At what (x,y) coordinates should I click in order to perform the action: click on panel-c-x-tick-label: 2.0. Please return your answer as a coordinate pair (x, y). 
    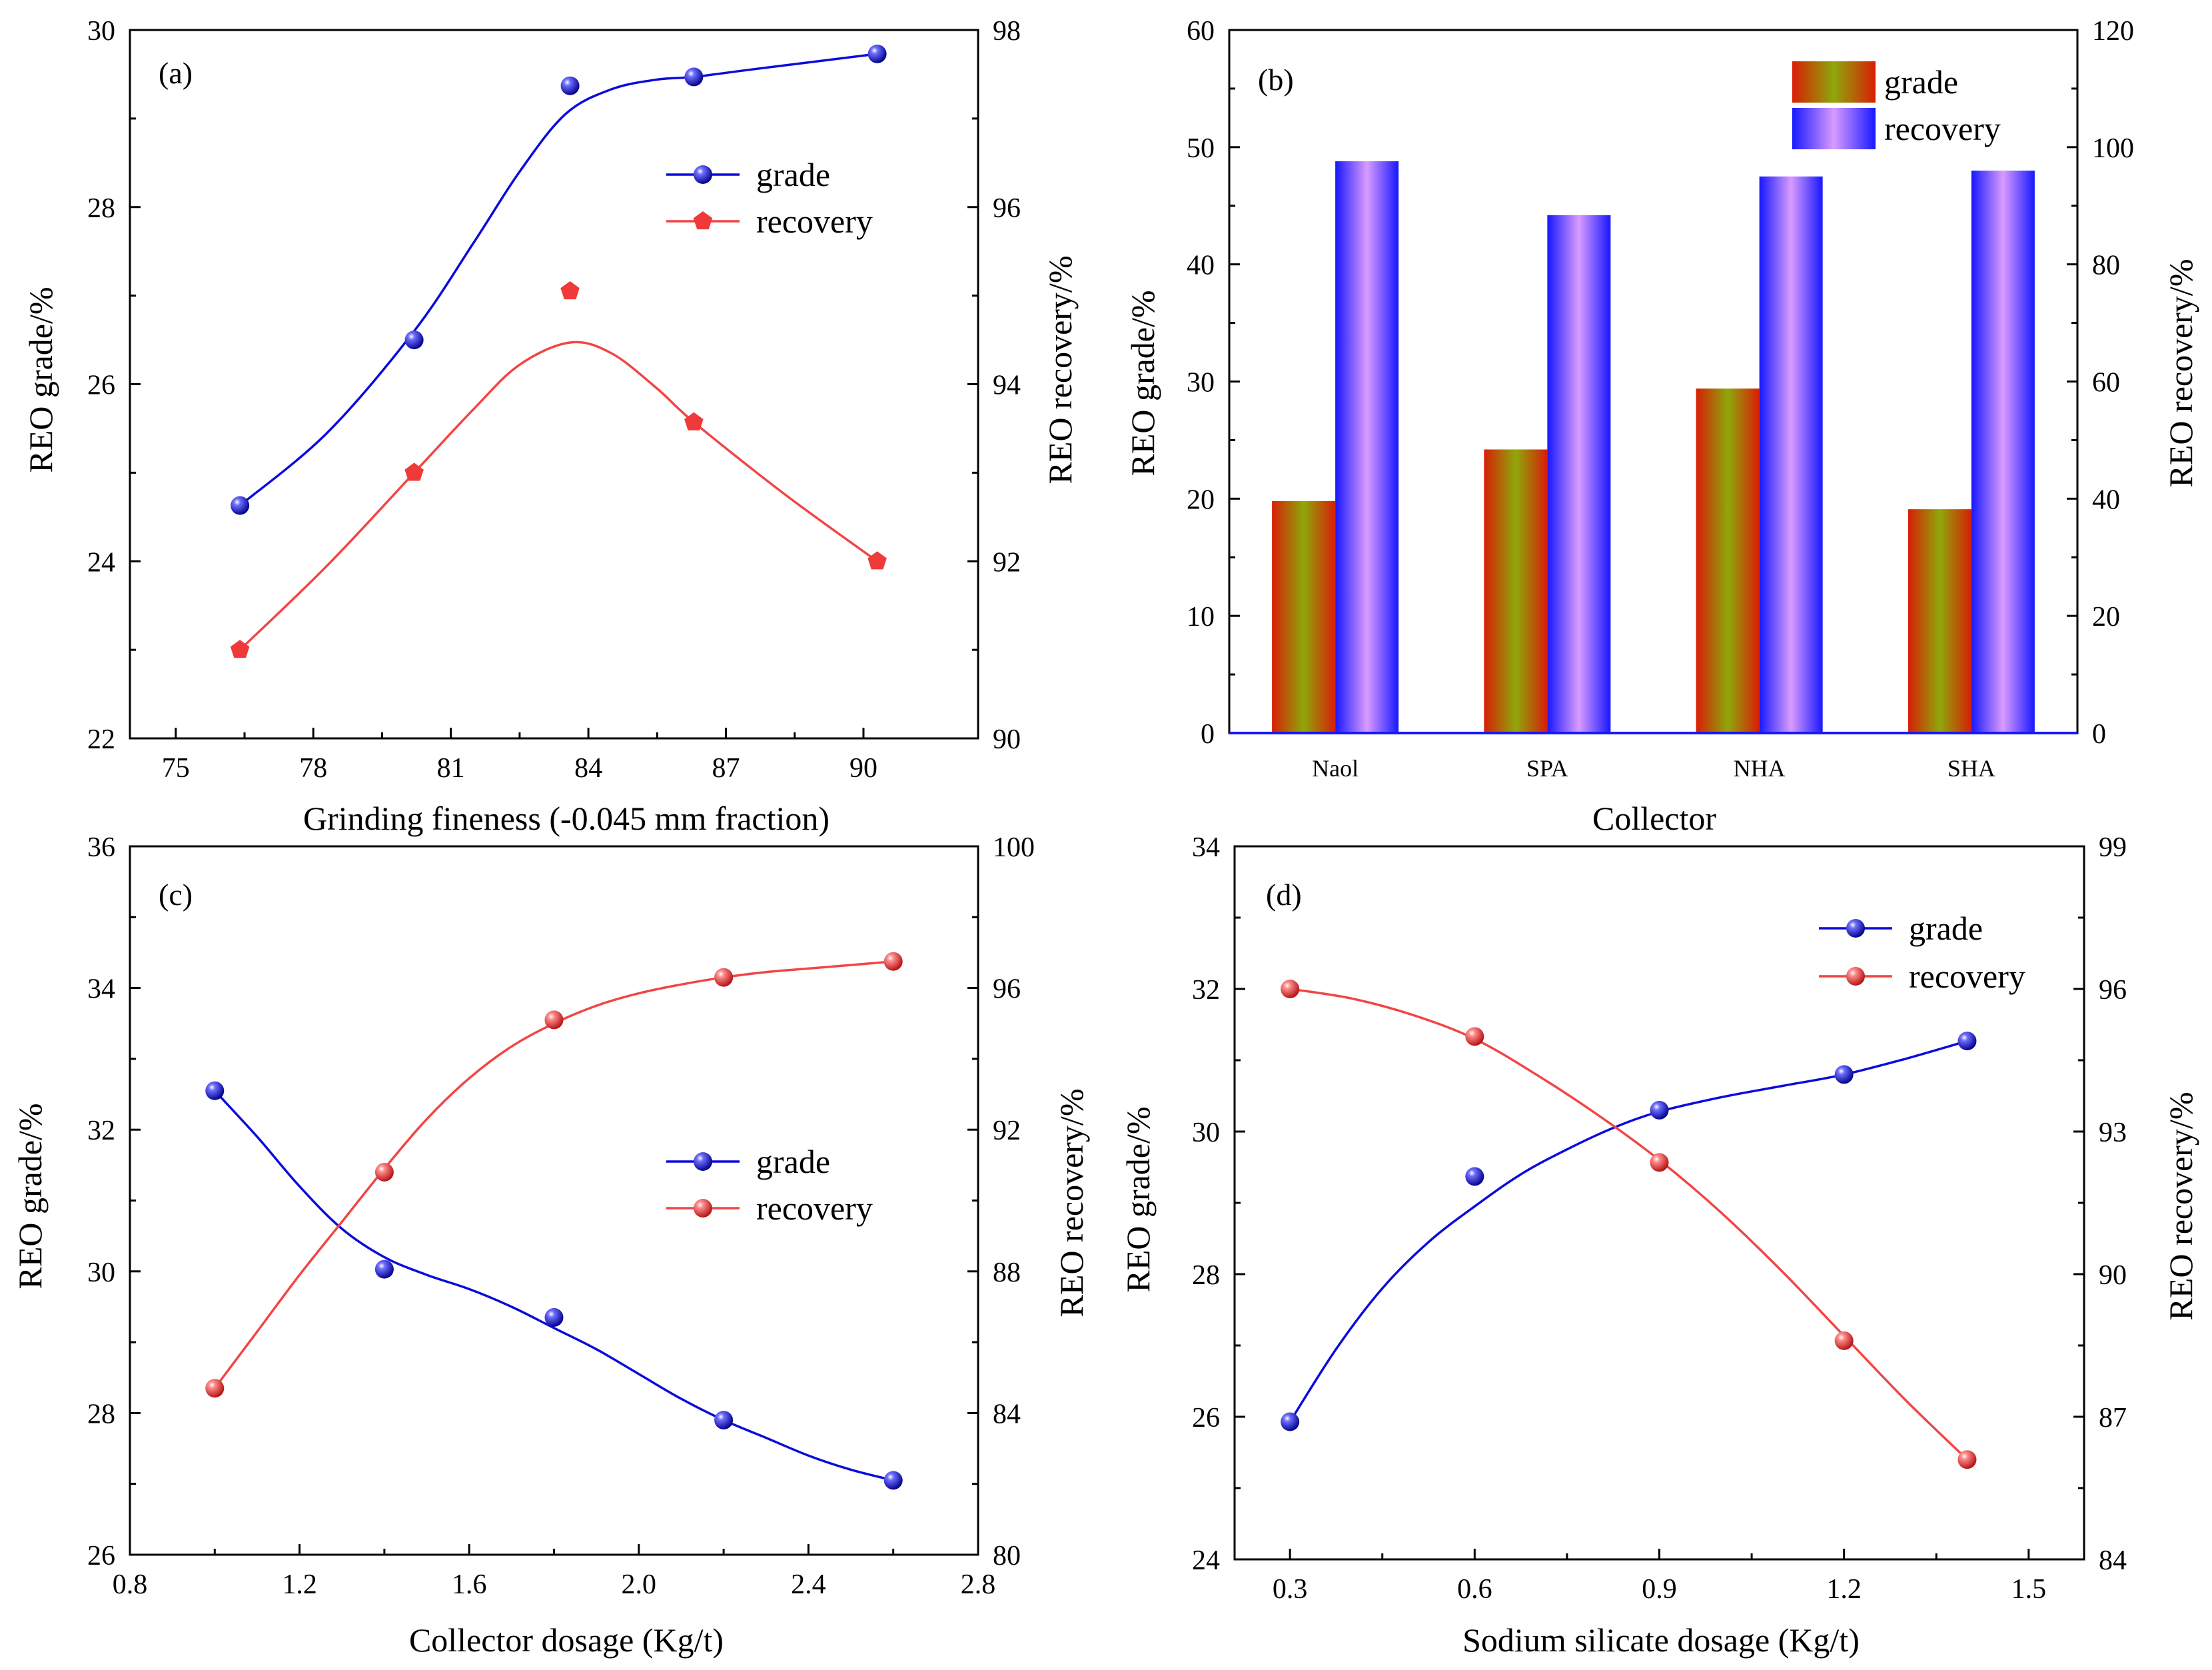
    Looking at the image, I should click on (639, 1584).